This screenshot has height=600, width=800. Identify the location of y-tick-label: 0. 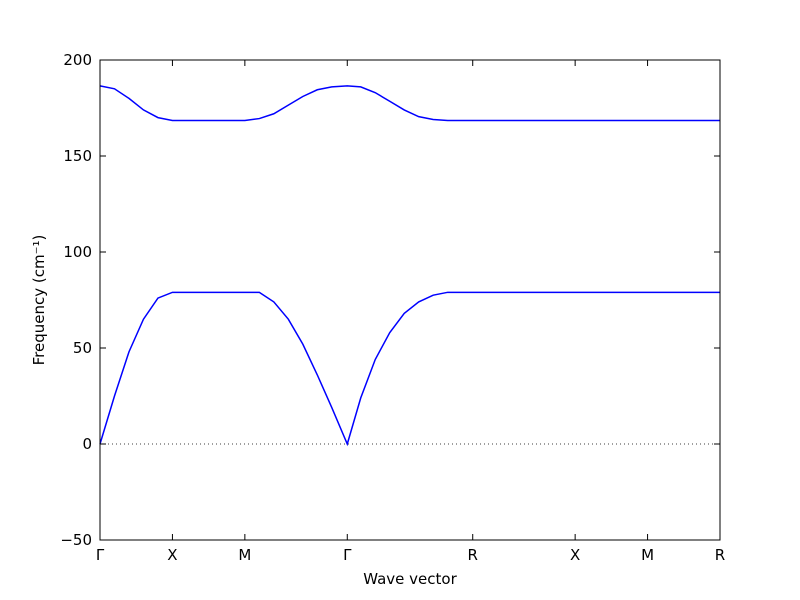
(87, 444).